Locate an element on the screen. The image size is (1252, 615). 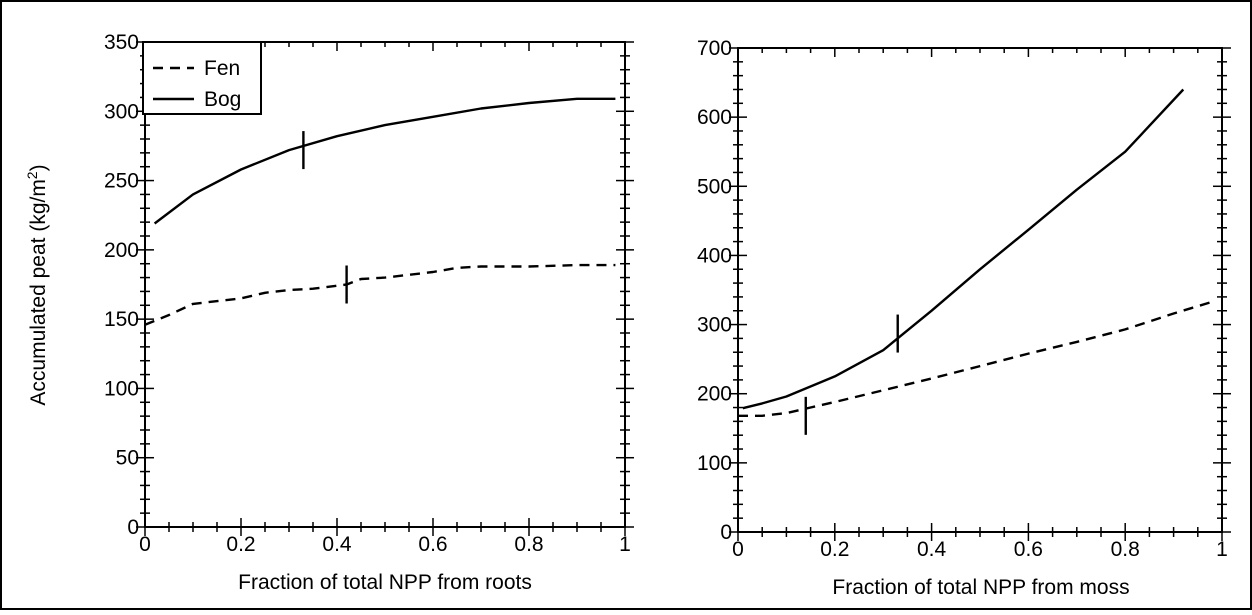
right-x-tick-label: 0.6 is located at coordinates (1028, 549).